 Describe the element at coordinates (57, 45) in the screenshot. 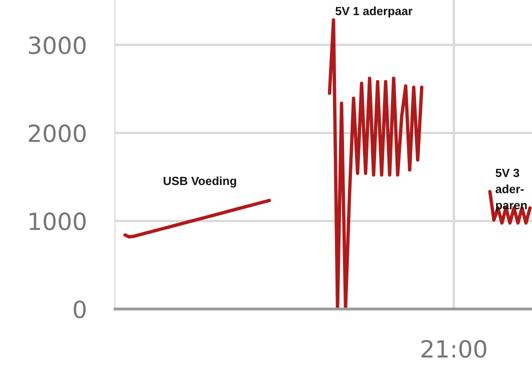

I see `y-tick-label: 3000` at that location.